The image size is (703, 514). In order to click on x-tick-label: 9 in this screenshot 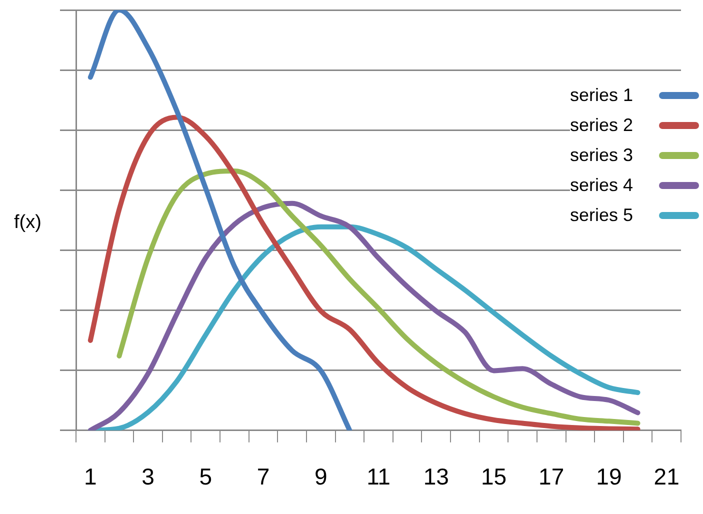, I will do `click(321, 477)`.